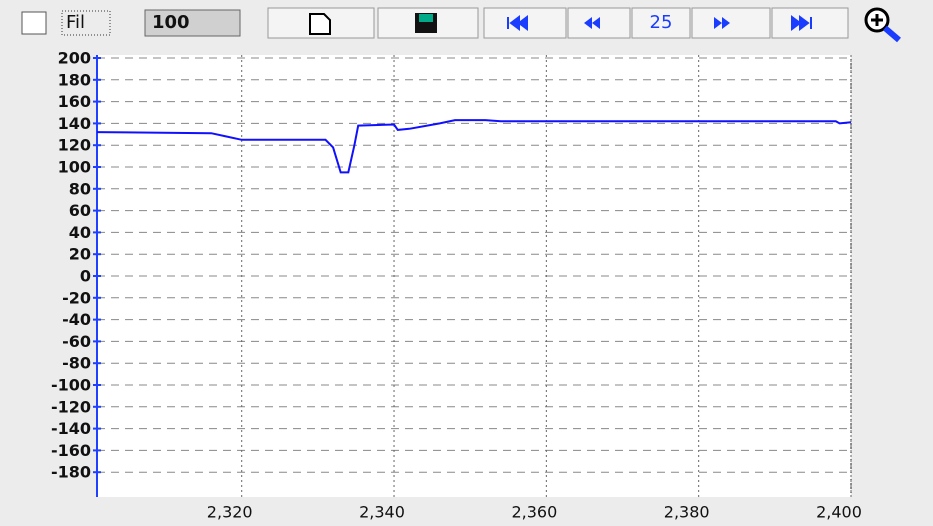 The height and width of the screenshot is (526, 933). Describe the element at coordinates (34, 23) in the screenshot. I see `fill-checkbox` at that location.